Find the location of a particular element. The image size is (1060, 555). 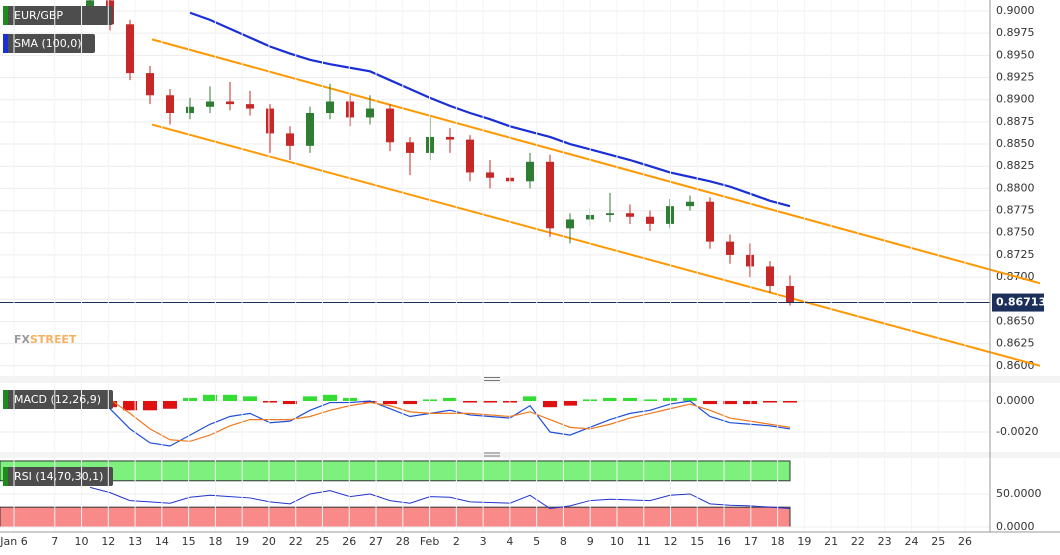

x-tick-label: 23 is located at coordinates (885, 541).